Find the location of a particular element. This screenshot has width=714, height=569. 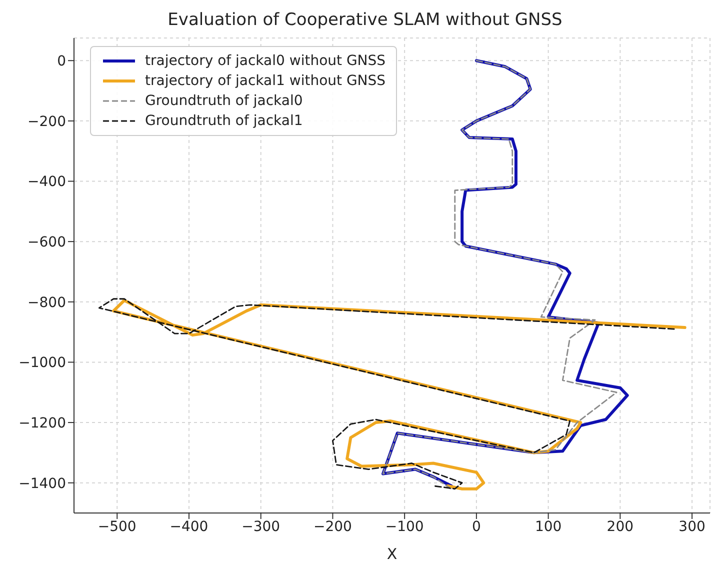

legend-label: Groundtruth of jackal0 is located at coordinates (224, 101).